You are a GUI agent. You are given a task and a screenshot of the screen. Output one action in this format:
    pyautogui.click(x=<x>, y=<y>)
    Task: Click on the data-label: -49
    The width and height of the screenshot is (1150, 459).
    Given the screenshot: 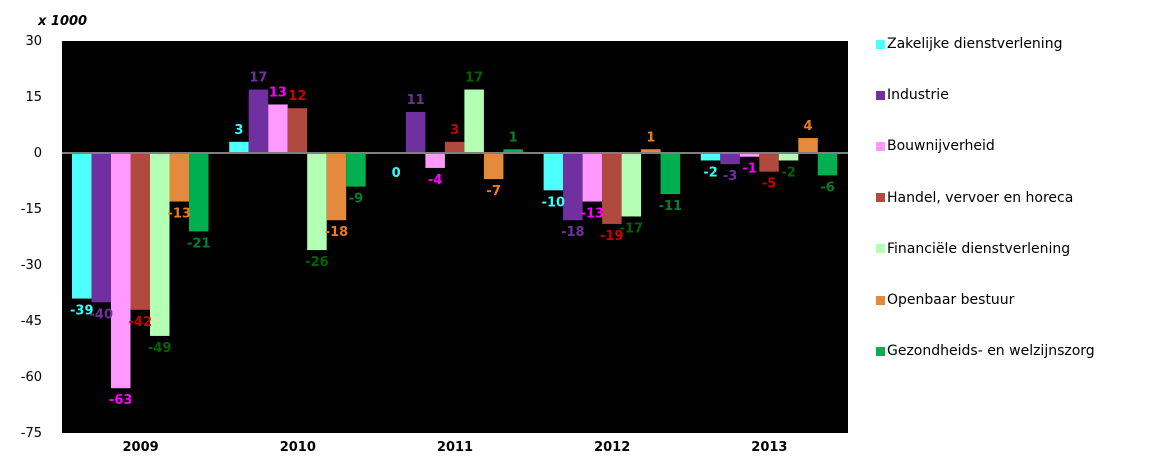 What is the action you would take?
    pyautogui.click(x=160, y=348)
    